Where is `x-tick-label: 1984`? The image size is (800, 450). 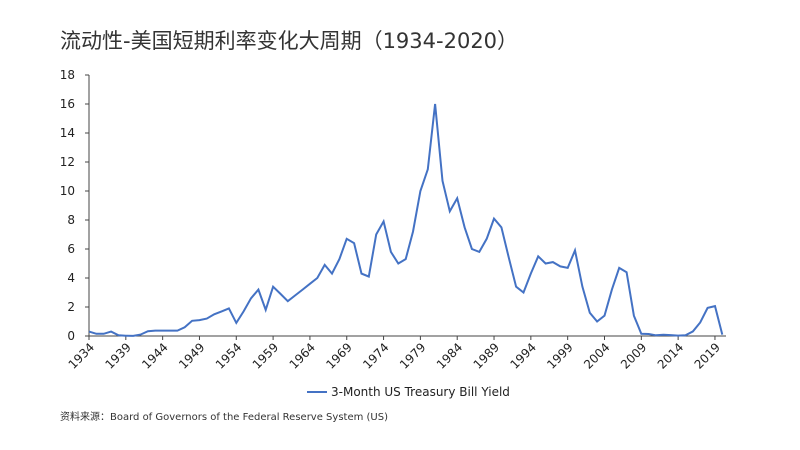 x-tick-label: 1984 is located at coordinates (449, 355).